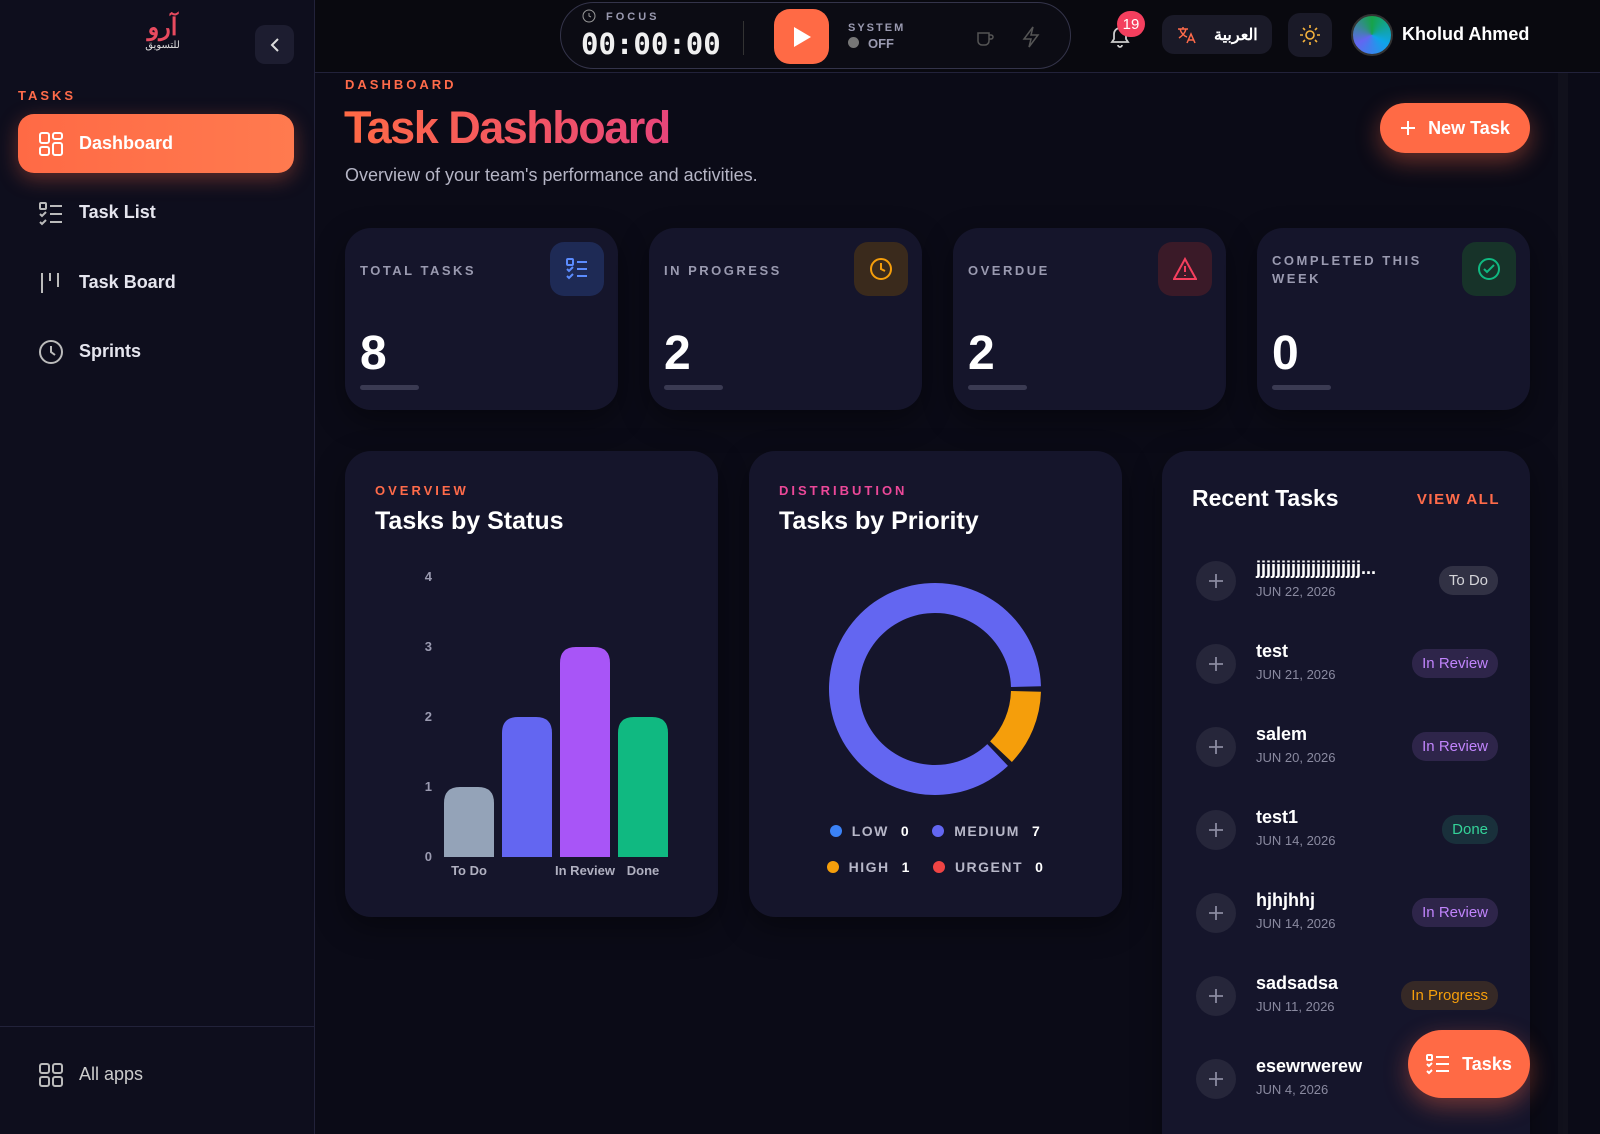  Describe the element at coordinates (1285, 353) in the screenshot. I see `stat-value: 0` at that location.